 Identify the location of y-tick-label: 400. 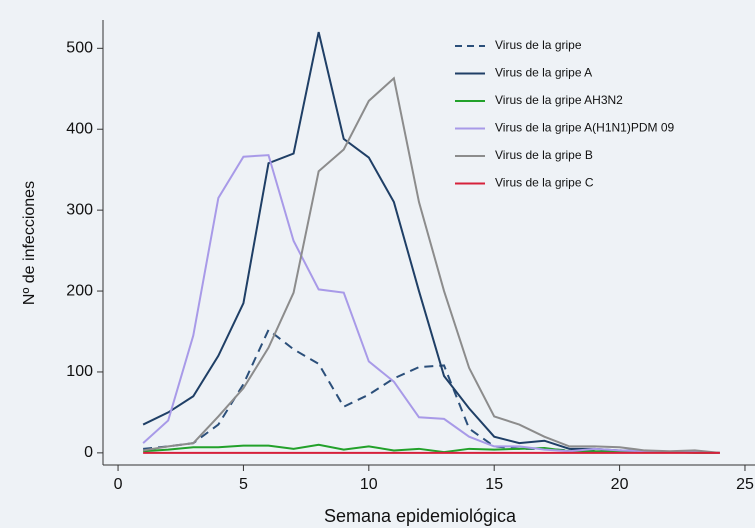
(79, 128).